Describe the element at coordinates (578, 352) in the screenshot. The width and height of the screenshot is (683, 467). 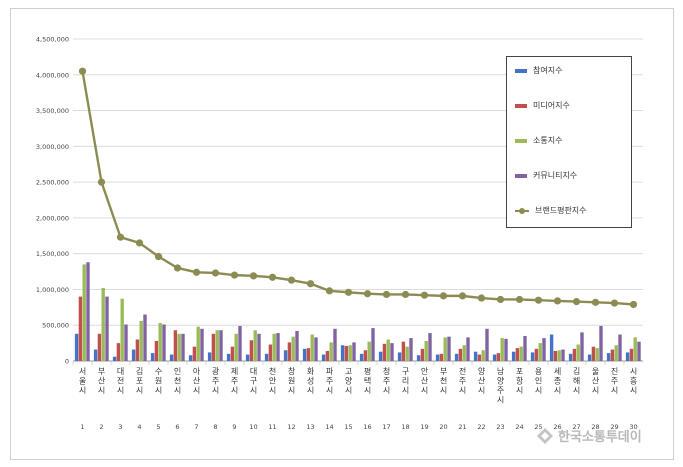
I see `bar-소통지수-김해시` at that location.